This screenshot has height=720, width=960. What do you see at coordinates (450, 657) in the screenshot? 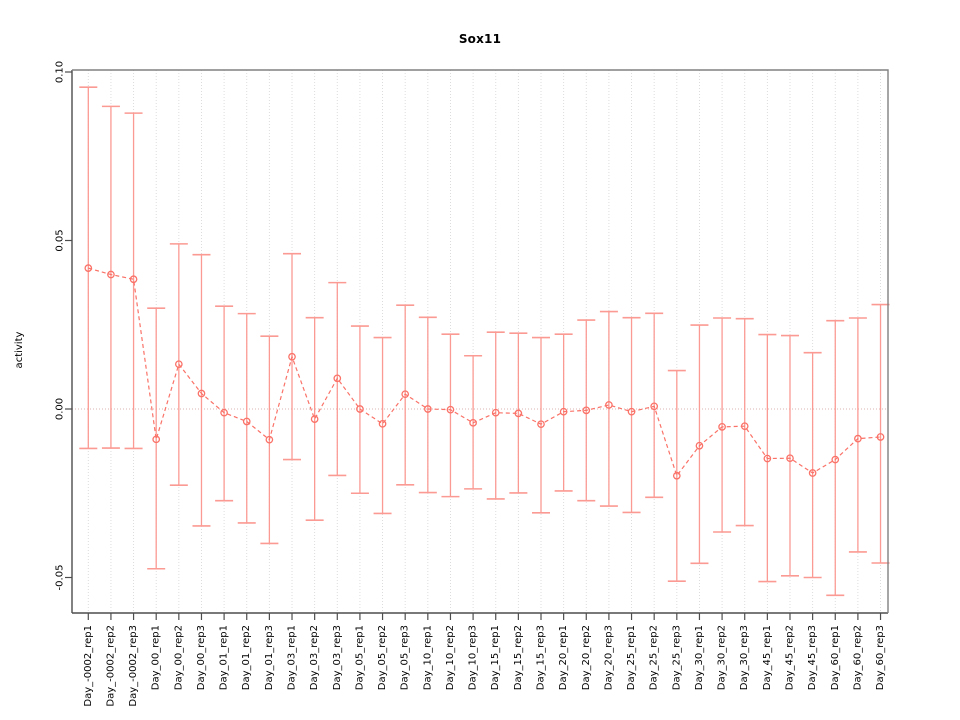
I see `x-tick-label: Day_10_rep2` at bounding box center [450, 657].